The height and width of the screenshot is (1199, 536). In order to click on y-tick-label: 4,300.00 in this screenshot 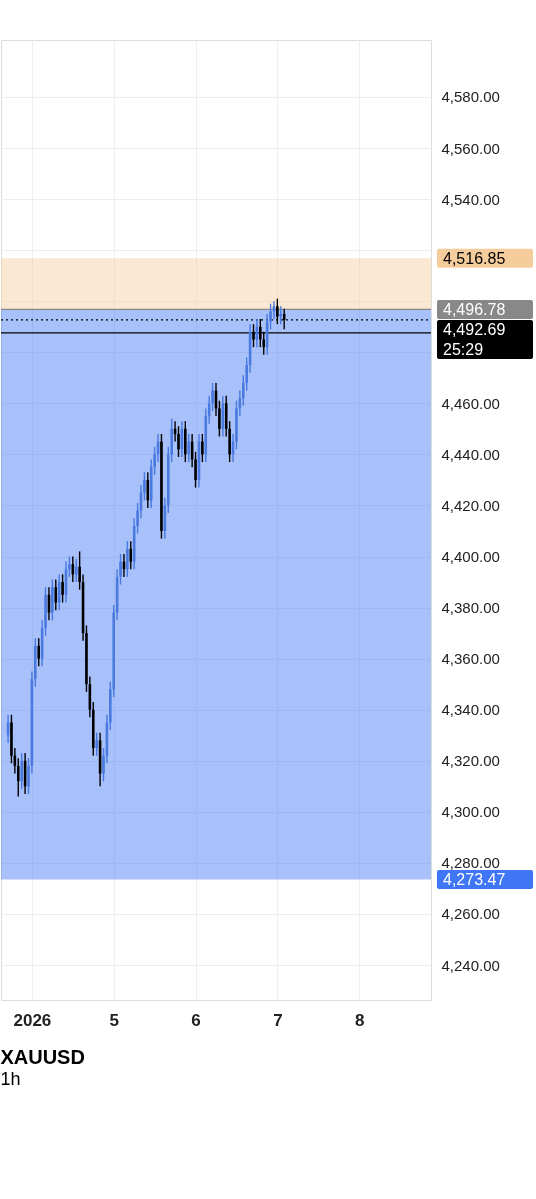, I will do `click(470, 812)`.